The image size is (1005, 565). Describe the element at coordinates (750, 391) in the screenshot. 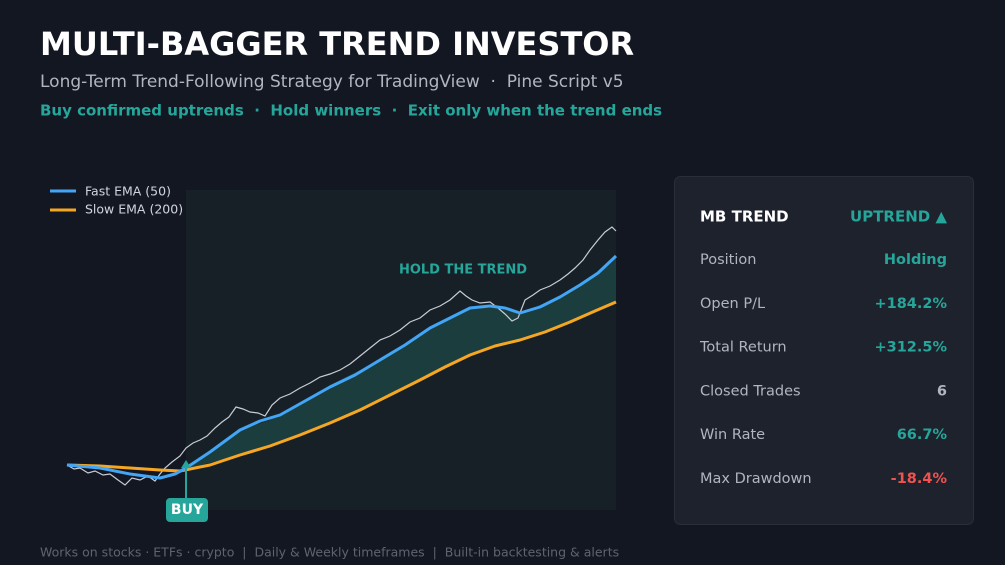

I see `row-label: Closed Trades` at that location.